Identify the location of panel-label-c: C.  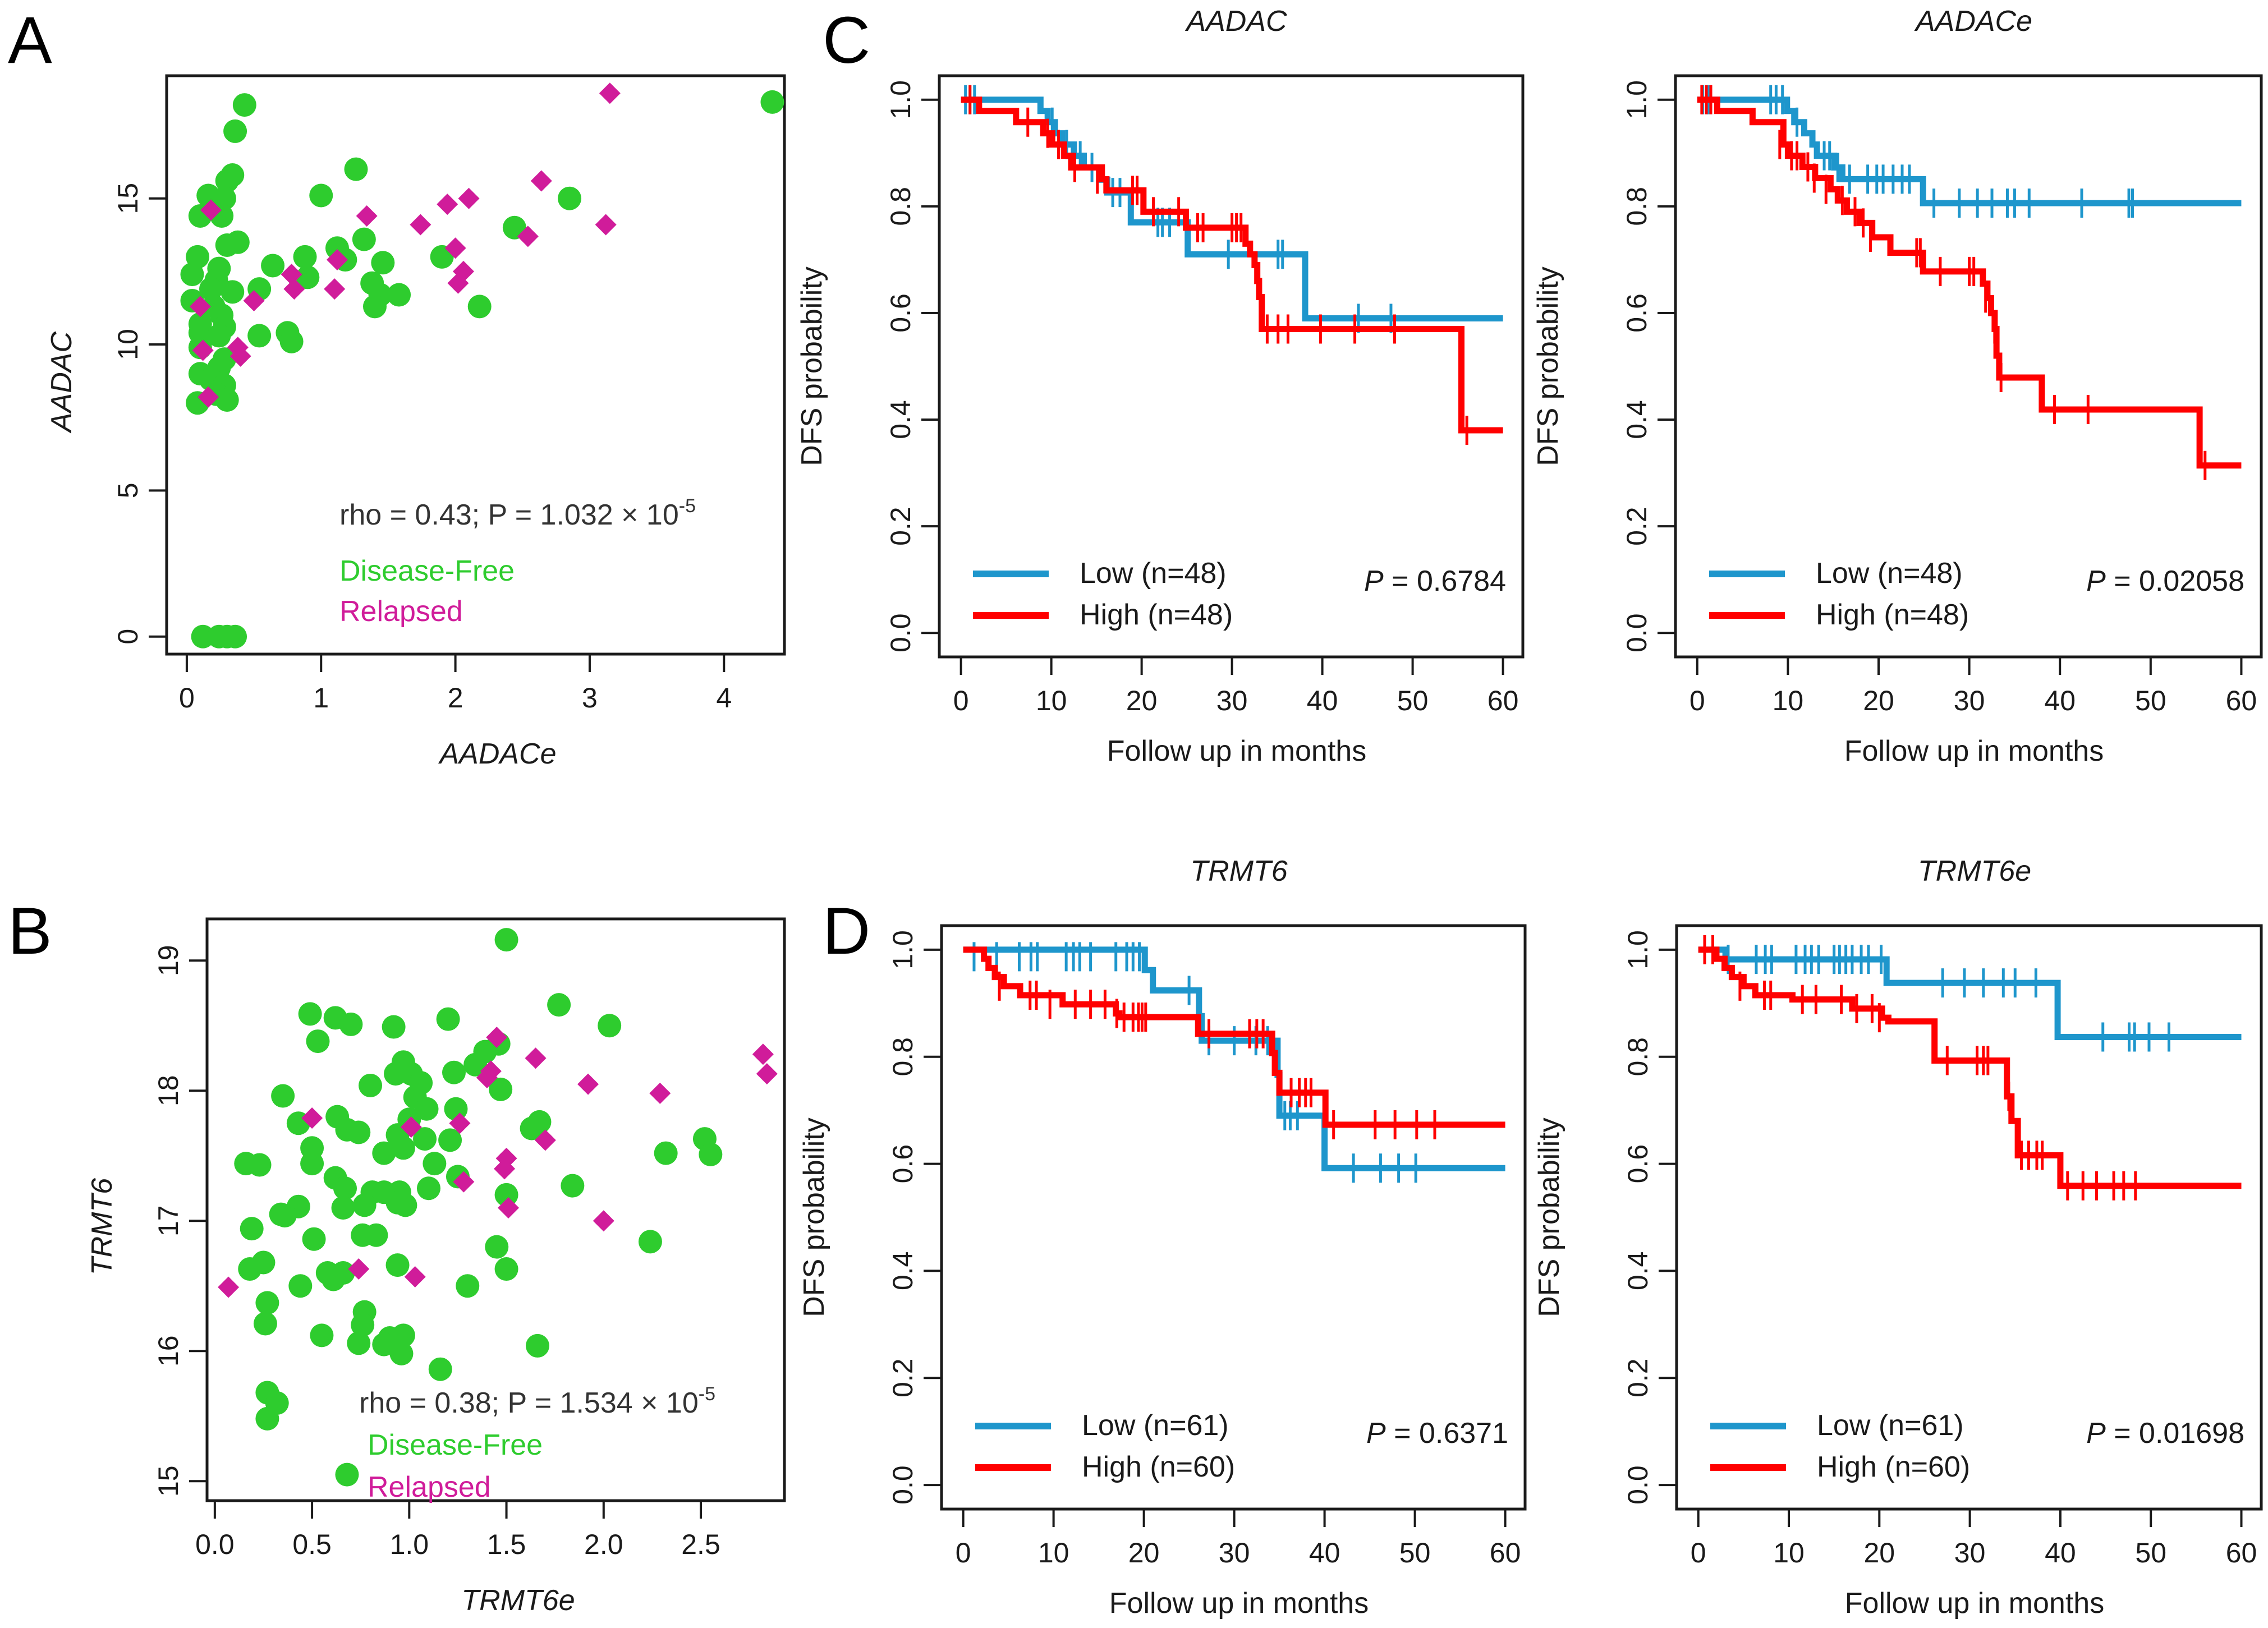
(846, 40).